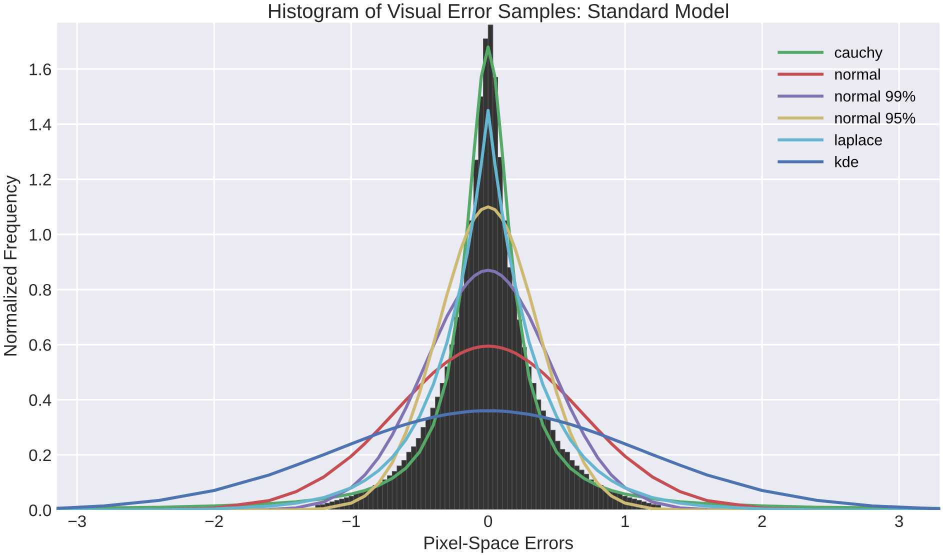  Describe the element at coordinates (625, 521) in the screenshot. I see `x-tick-label: 1` at that location.